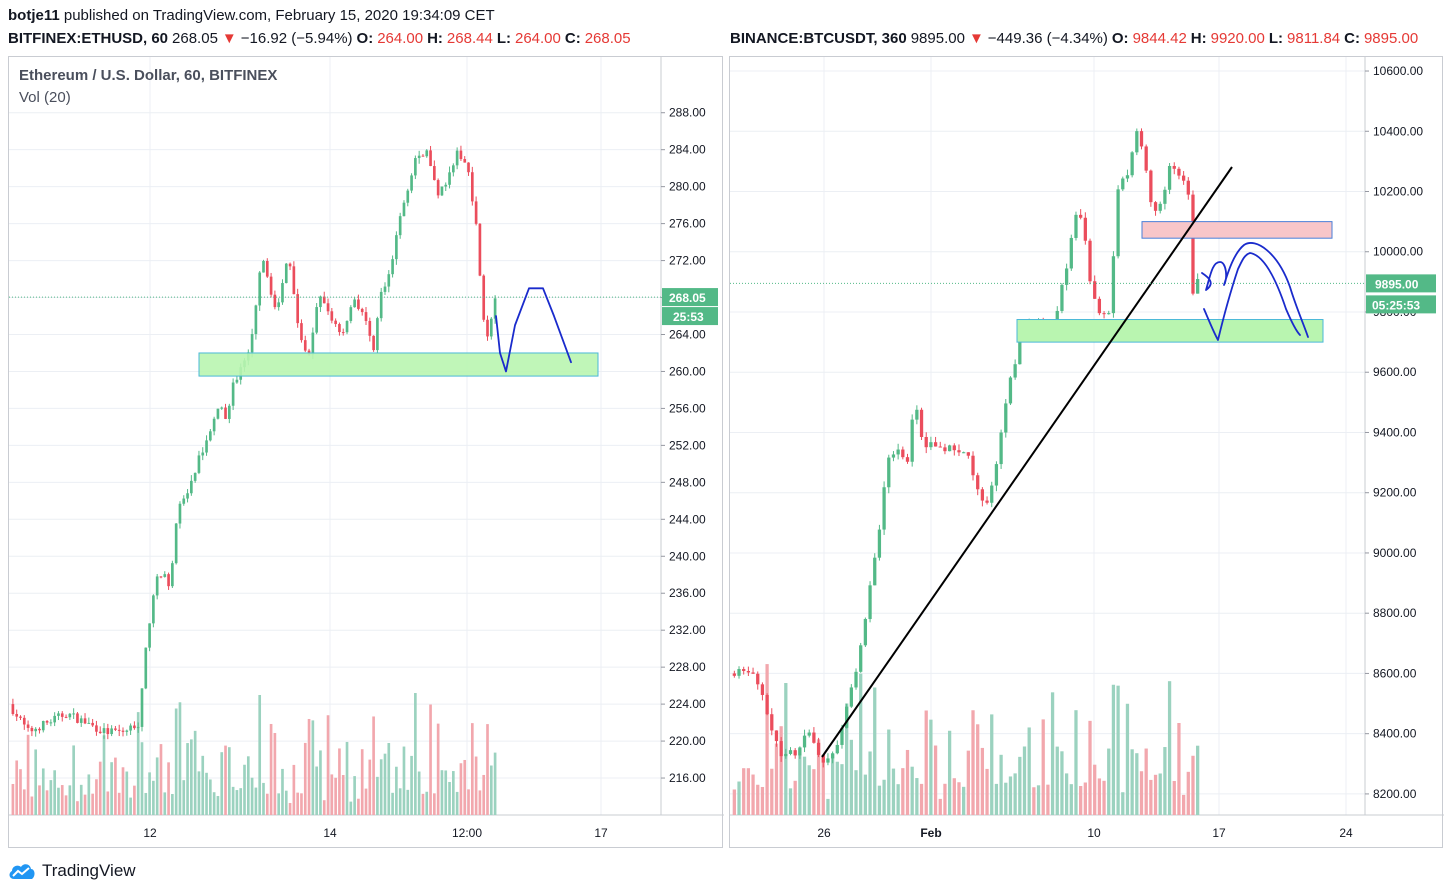  Describe the element at coordinates (1395, 372) in the screenshot. I see `btc-y-tick-label: 9600.00` at that location.